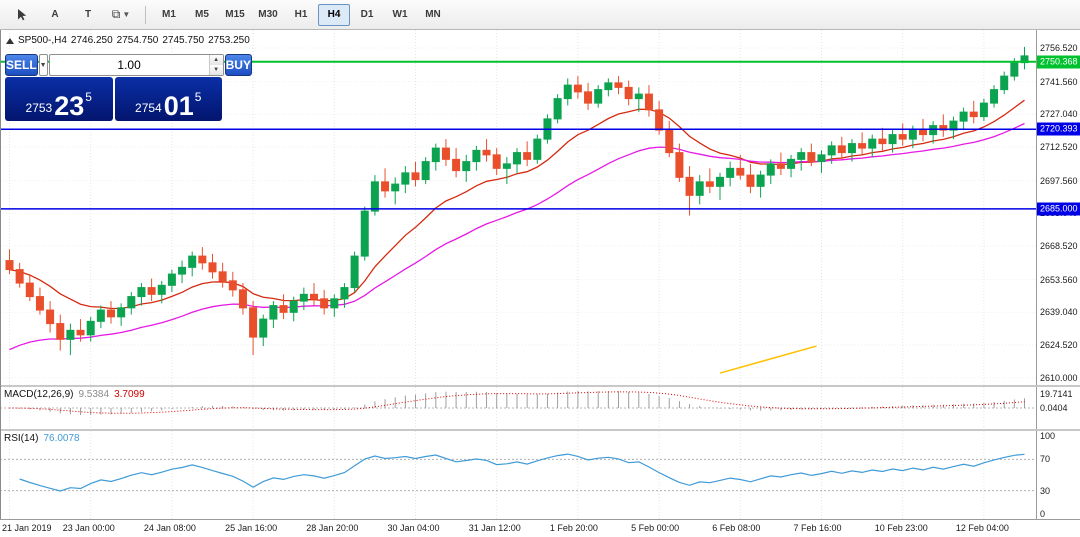 The height and width of the screenshot is (537, 1080). I want to click on macd-axis: 19.7141 0.0404, so click(1058, 408).